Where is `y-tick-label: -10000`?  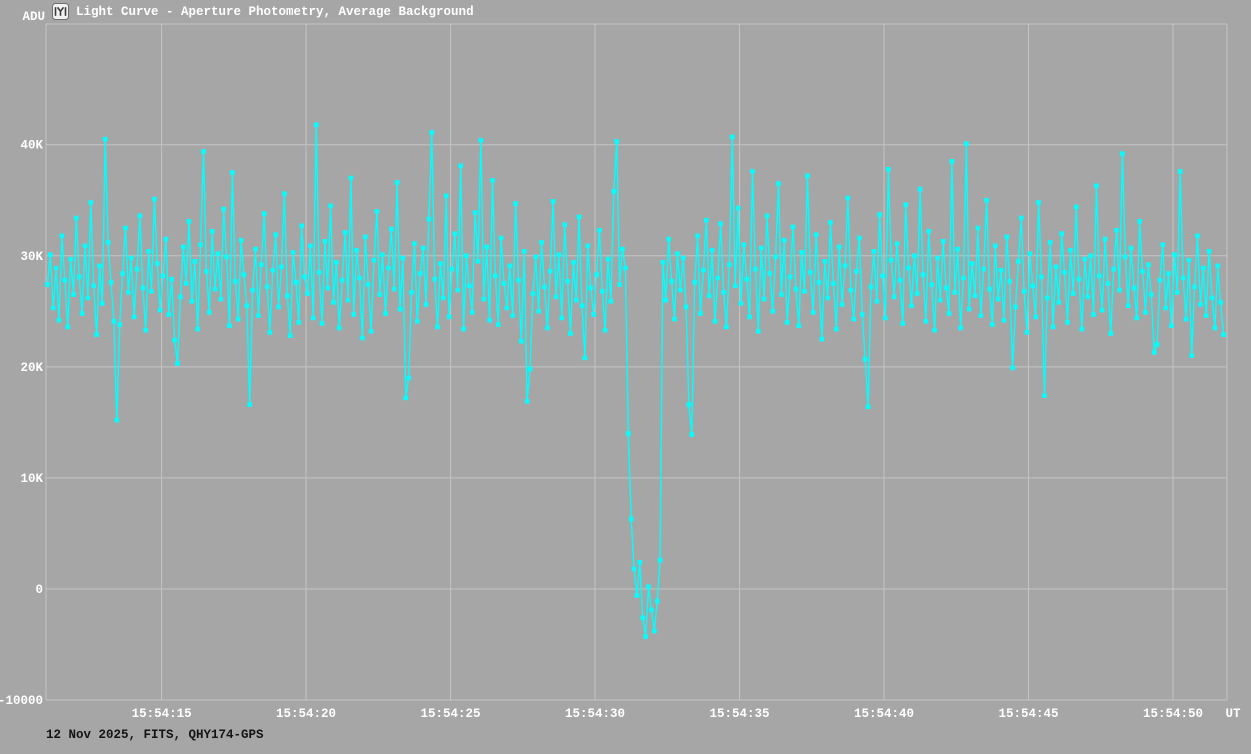 y-tick-label: -10000 is located at coordinates (21, 701).